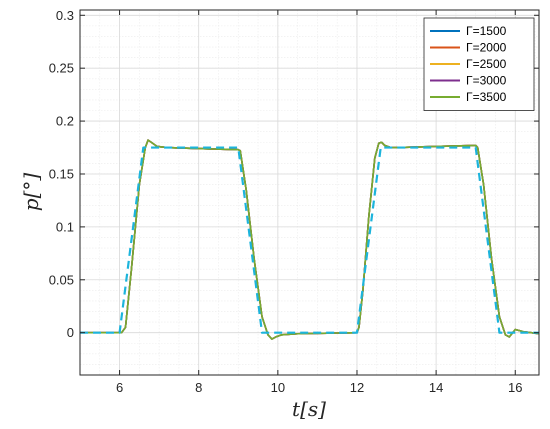 The image size is (550, 429). Describe the element at coordinates (486, 31) in the screenshot. I see `legend-label: Γ=1500` at that location.